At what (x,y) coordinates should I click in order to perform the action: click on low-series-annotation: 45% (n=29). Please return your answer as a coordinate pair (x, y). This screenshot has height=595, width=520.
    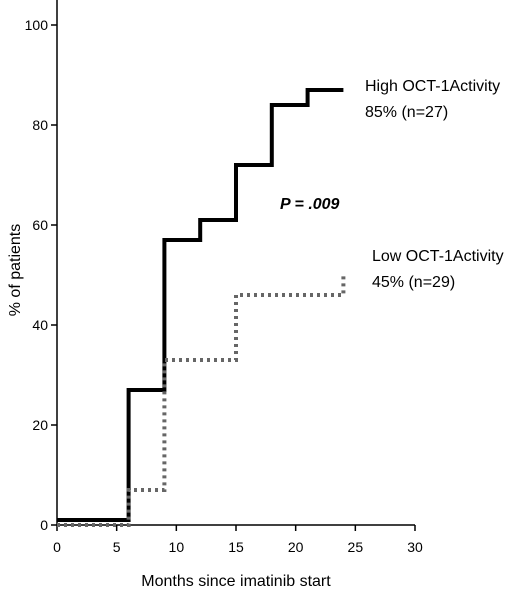
    Looking at the image, I should click on (413, 282).